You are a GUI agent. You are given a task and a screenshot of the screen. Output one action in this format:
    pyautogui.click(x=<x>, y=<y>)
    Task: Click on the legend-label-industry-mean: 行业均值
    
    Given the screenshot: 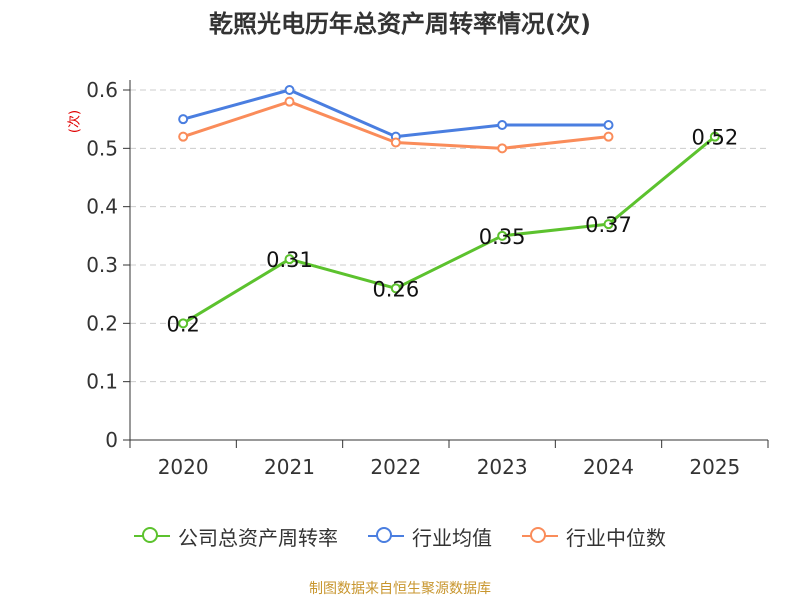 What is the action you would take?
    pyautogui.click(x=452, y=537)
    